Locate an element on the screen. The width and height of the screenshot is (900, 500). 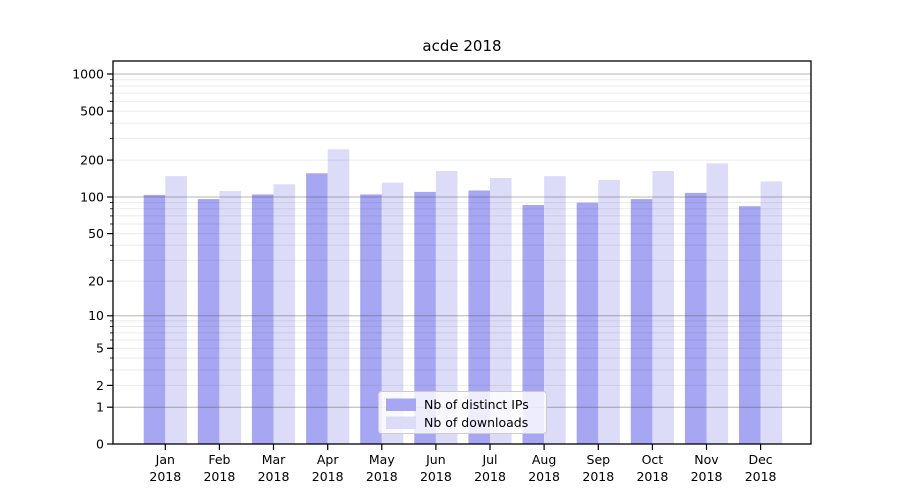
chart-title: acde 2018 is located at coordinates (461, 46).